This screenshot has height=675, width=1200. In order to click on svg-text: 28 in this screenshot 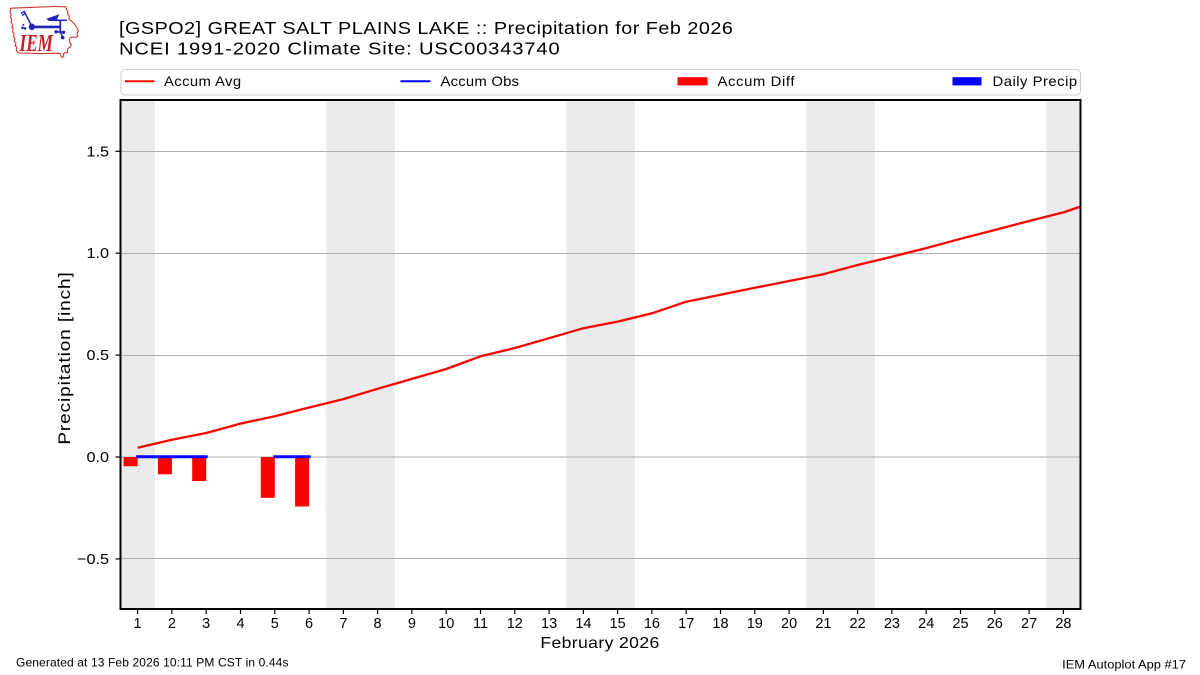, I will do `click(1063, 624)`.